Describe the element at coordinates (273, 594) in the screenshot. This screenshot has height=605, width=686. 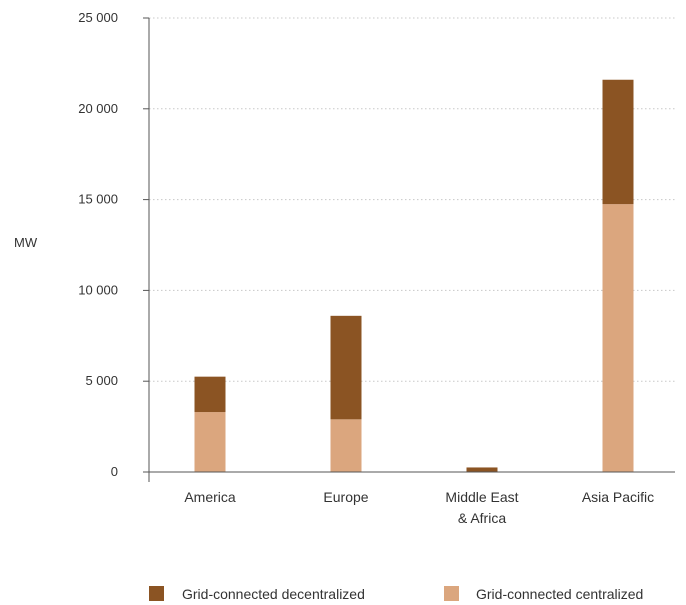
I see `legend-label: Grid-connected decentralized` at that location.